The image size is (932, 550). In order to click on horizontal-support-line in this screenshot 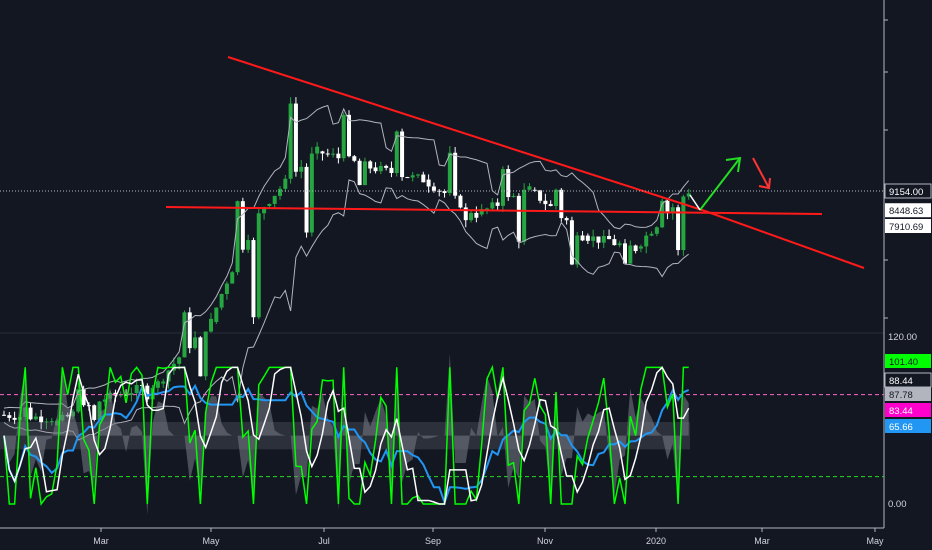, I will do `click(494, 210)`.